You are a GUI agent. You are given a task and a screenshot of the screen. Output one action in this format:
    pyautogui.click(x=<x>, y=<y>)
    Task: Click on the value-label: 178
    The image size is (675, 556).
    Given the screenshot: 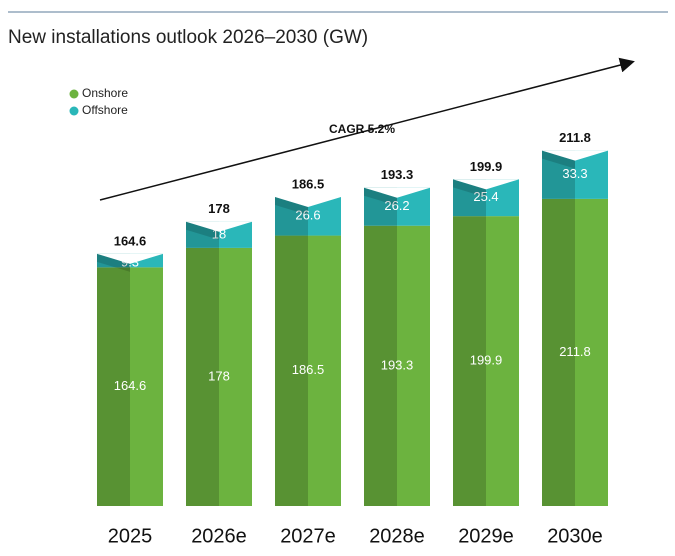 What is the action you would take?
    pyautogui.click(x=219, y=375)
    